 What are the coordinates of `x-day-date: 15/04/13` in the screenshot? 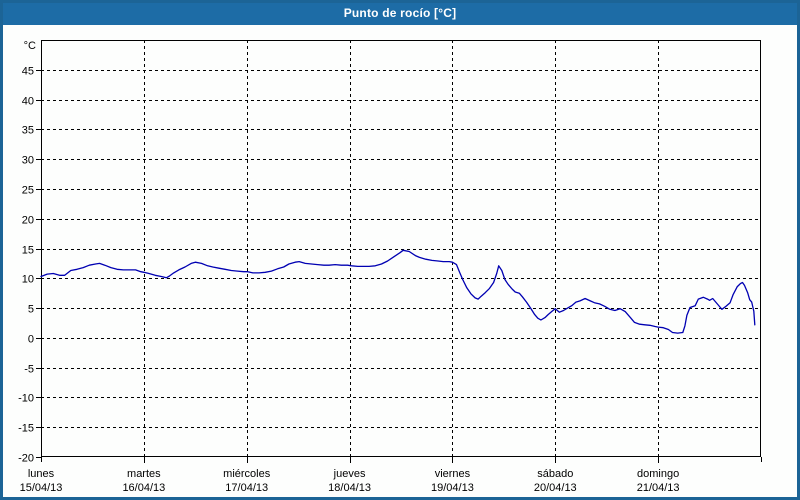 It's located at (41, 488).